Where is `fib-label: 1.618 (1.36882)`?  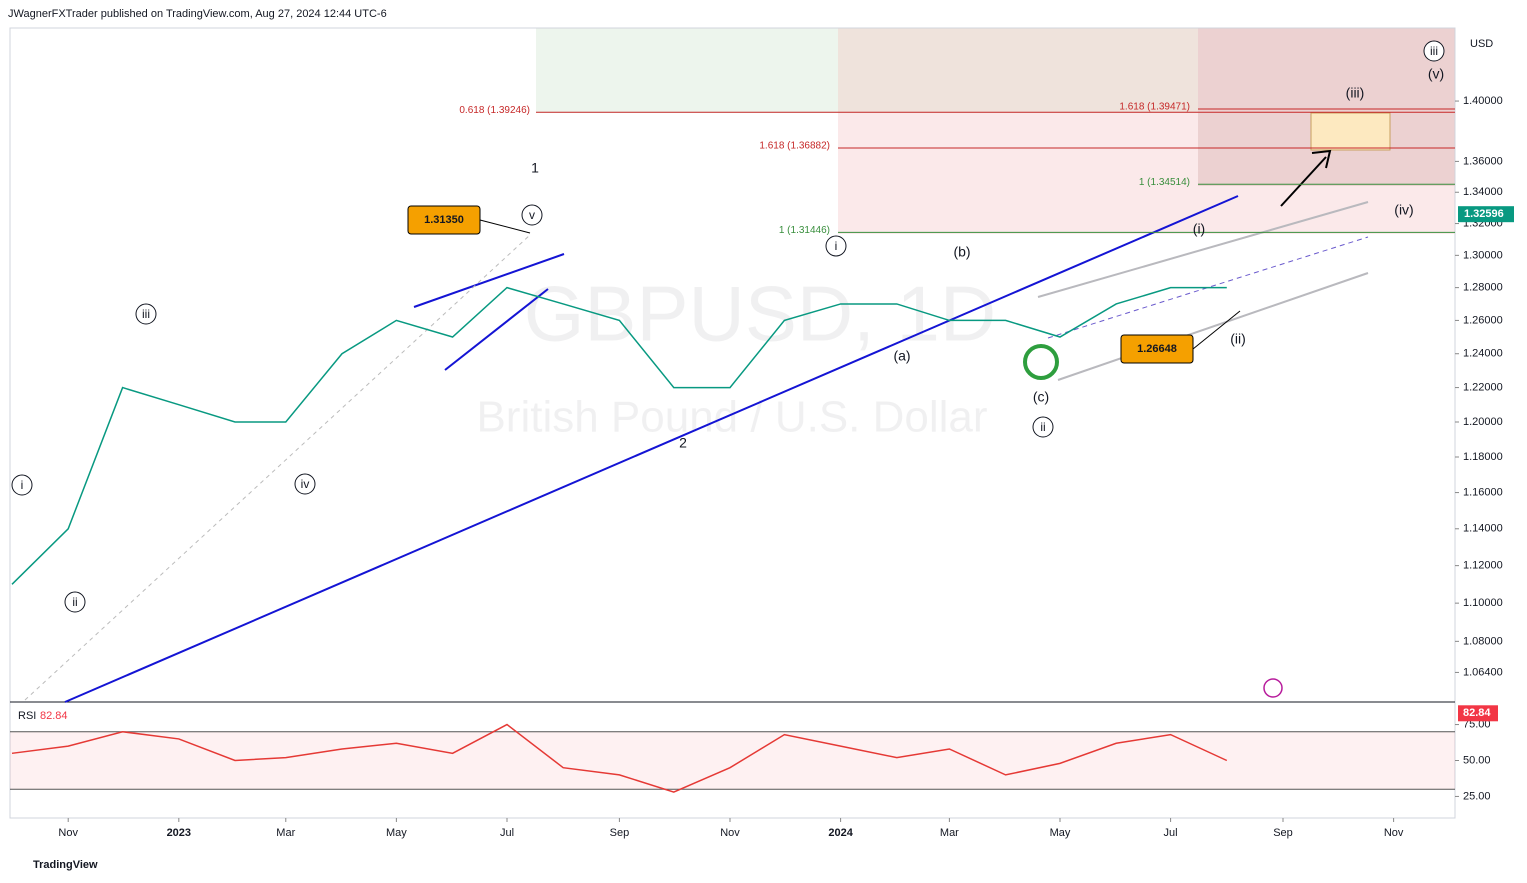
fib-label: 1.618 (1.36882) is located at coordinates (794, 146).